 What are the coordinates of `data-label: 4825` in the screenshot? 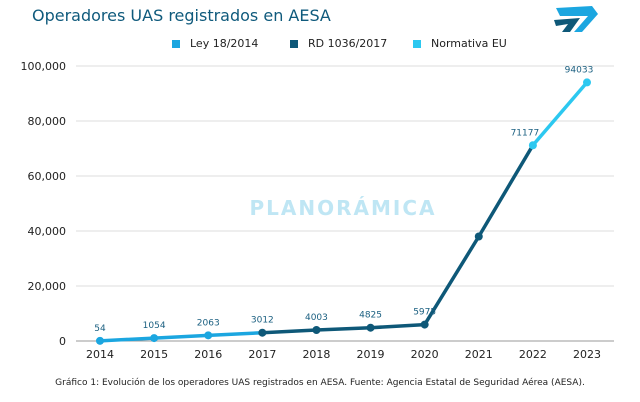 It's located at (370, 316).